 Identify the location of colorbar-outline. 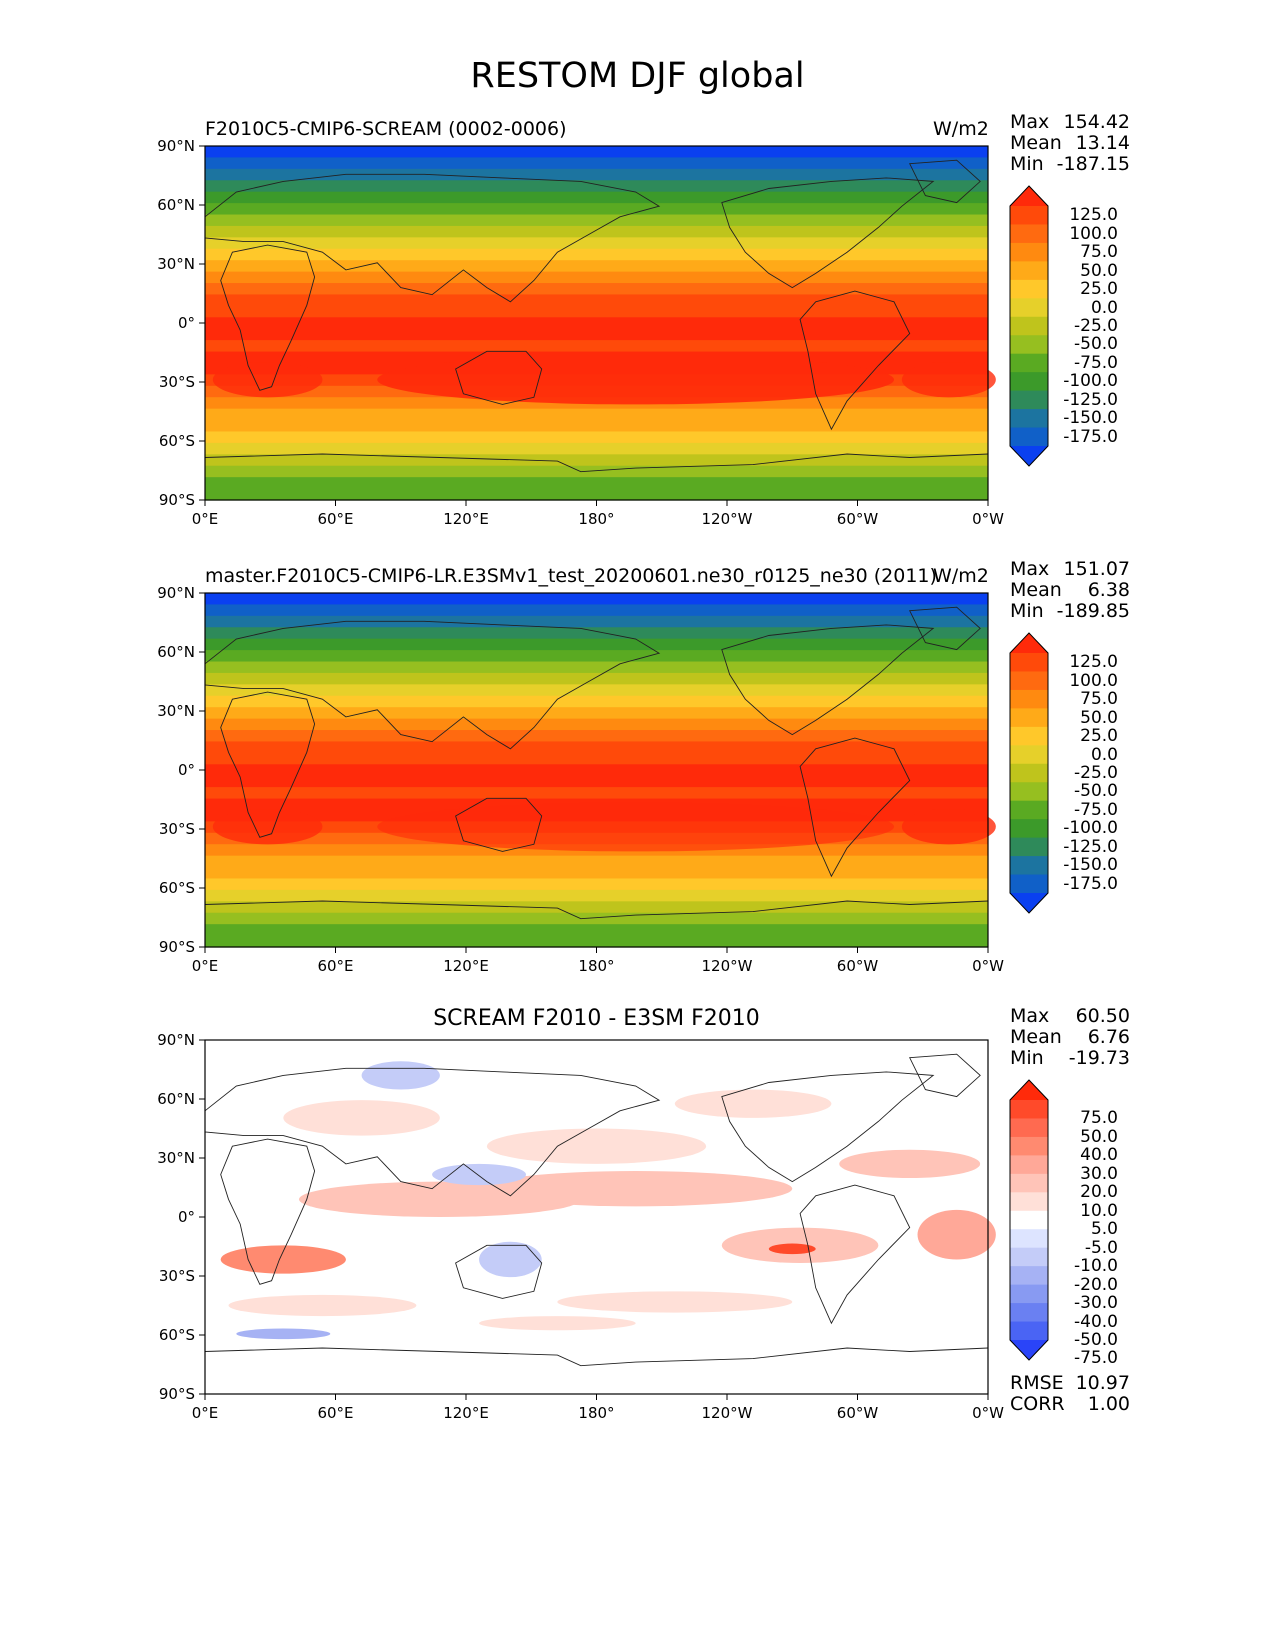
(1029, 326).